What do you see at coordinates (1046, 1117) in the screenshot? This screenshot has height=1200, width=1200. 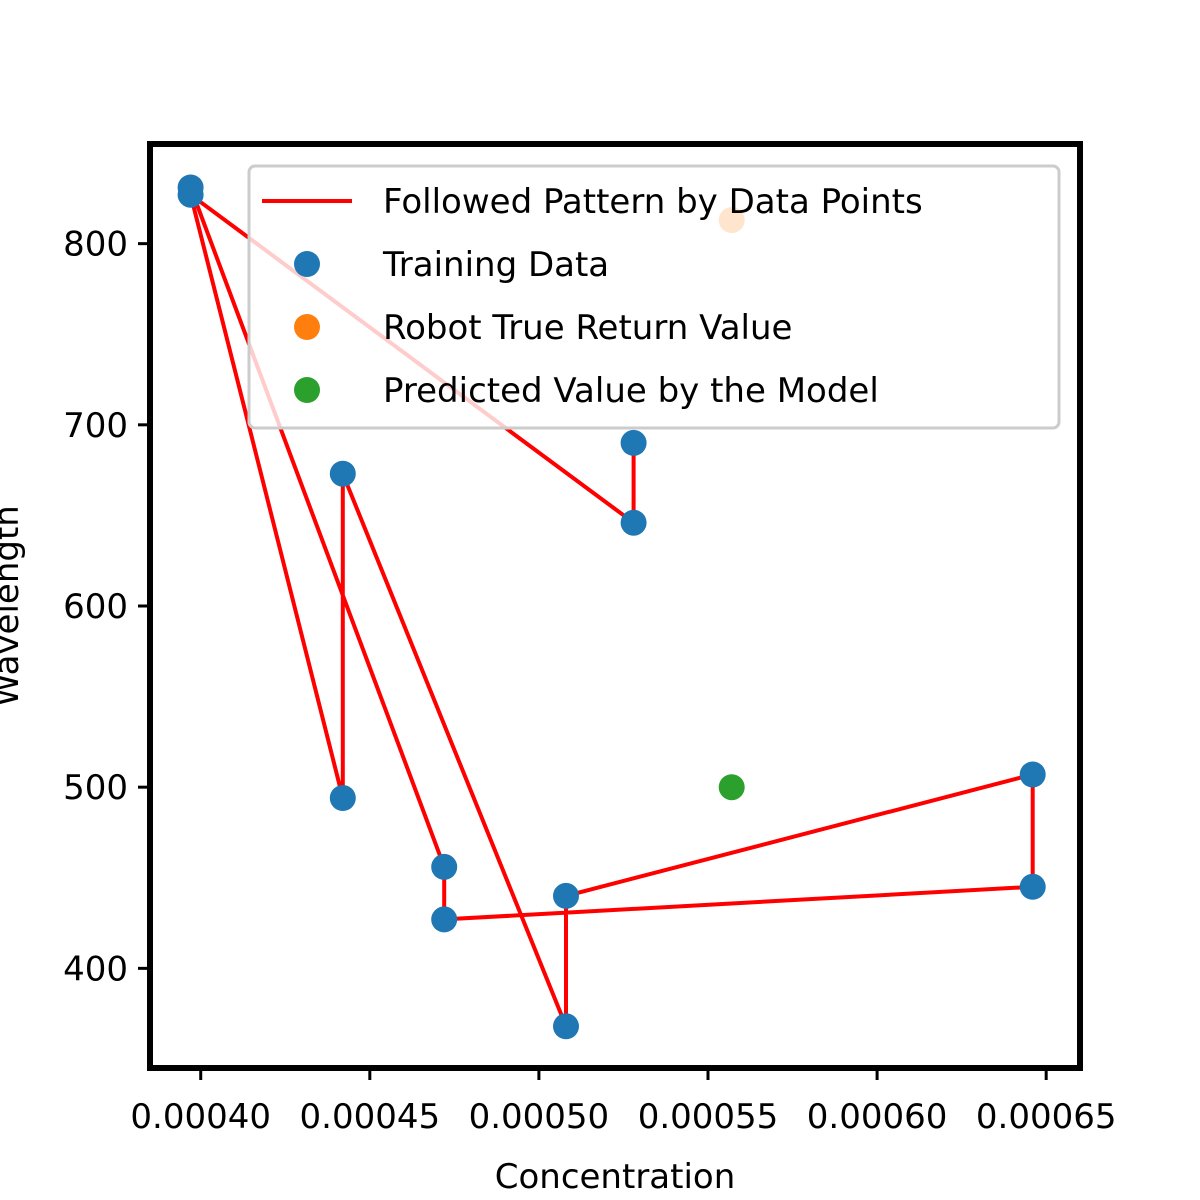 I see `x-tick-label: 0.00065` at bounding box center [1046, 1117].